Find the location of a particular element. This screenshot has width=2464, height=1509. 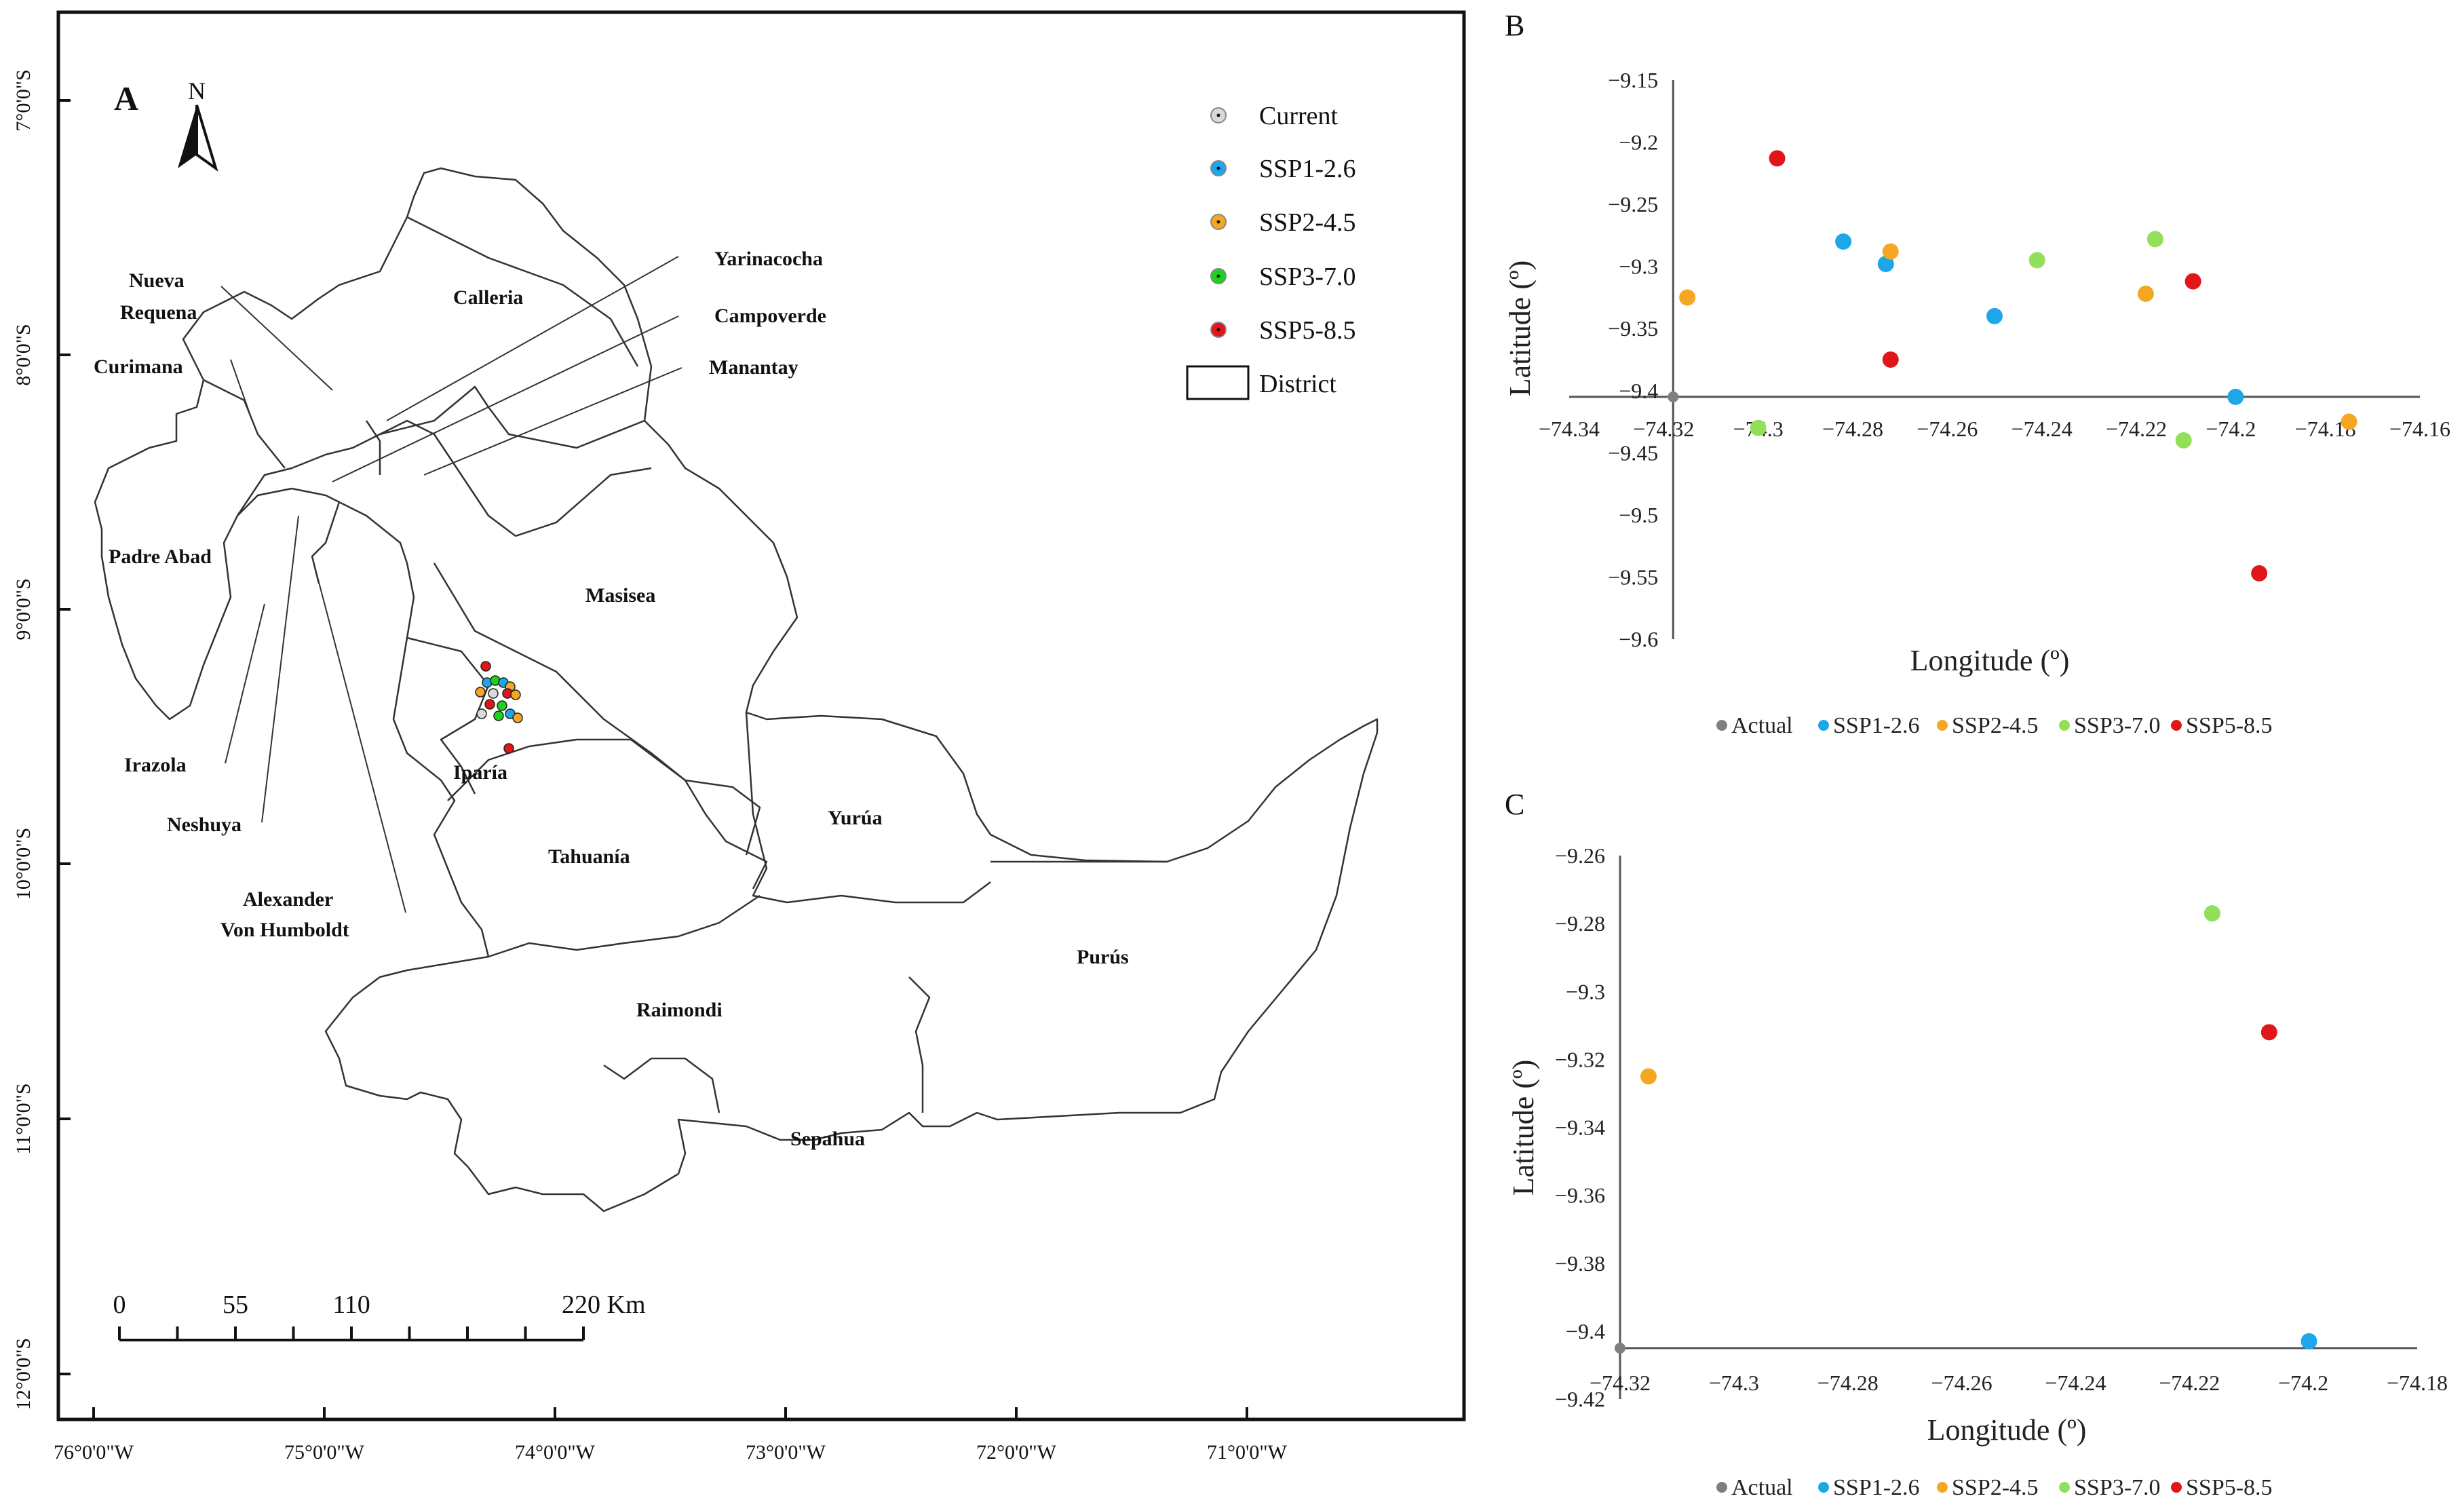

svg-text: SSP3-7.0 is located at coordinates (1308, 277).